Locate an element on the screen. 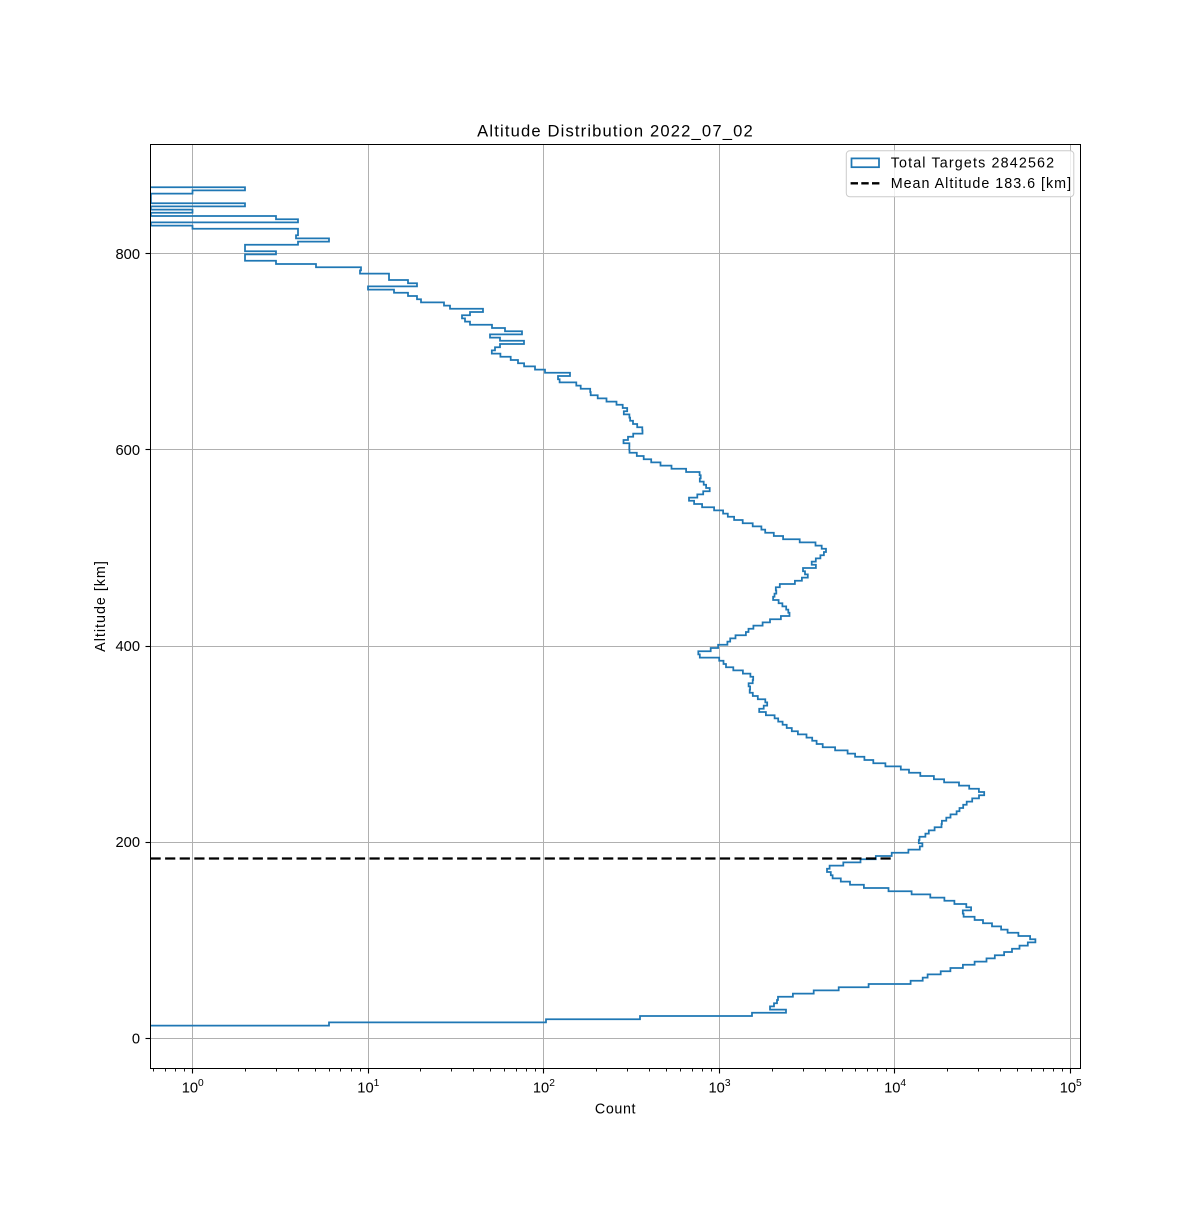 This screenshot has width=1200, height=1205. svg-text: 0 is located at coordinates (136, 1039).